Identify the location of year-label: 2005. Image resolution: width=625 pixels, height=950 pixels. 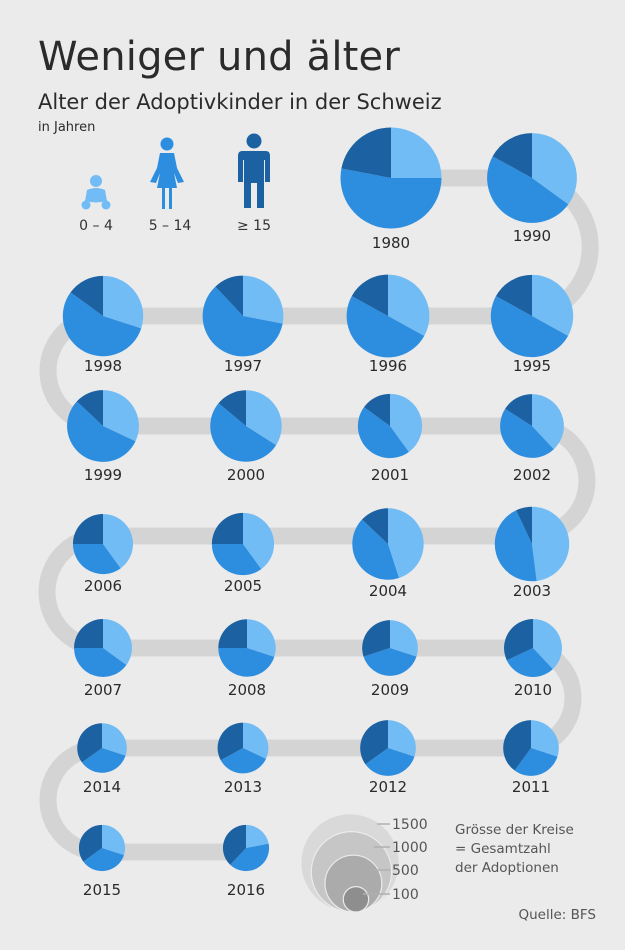
(243, 586).